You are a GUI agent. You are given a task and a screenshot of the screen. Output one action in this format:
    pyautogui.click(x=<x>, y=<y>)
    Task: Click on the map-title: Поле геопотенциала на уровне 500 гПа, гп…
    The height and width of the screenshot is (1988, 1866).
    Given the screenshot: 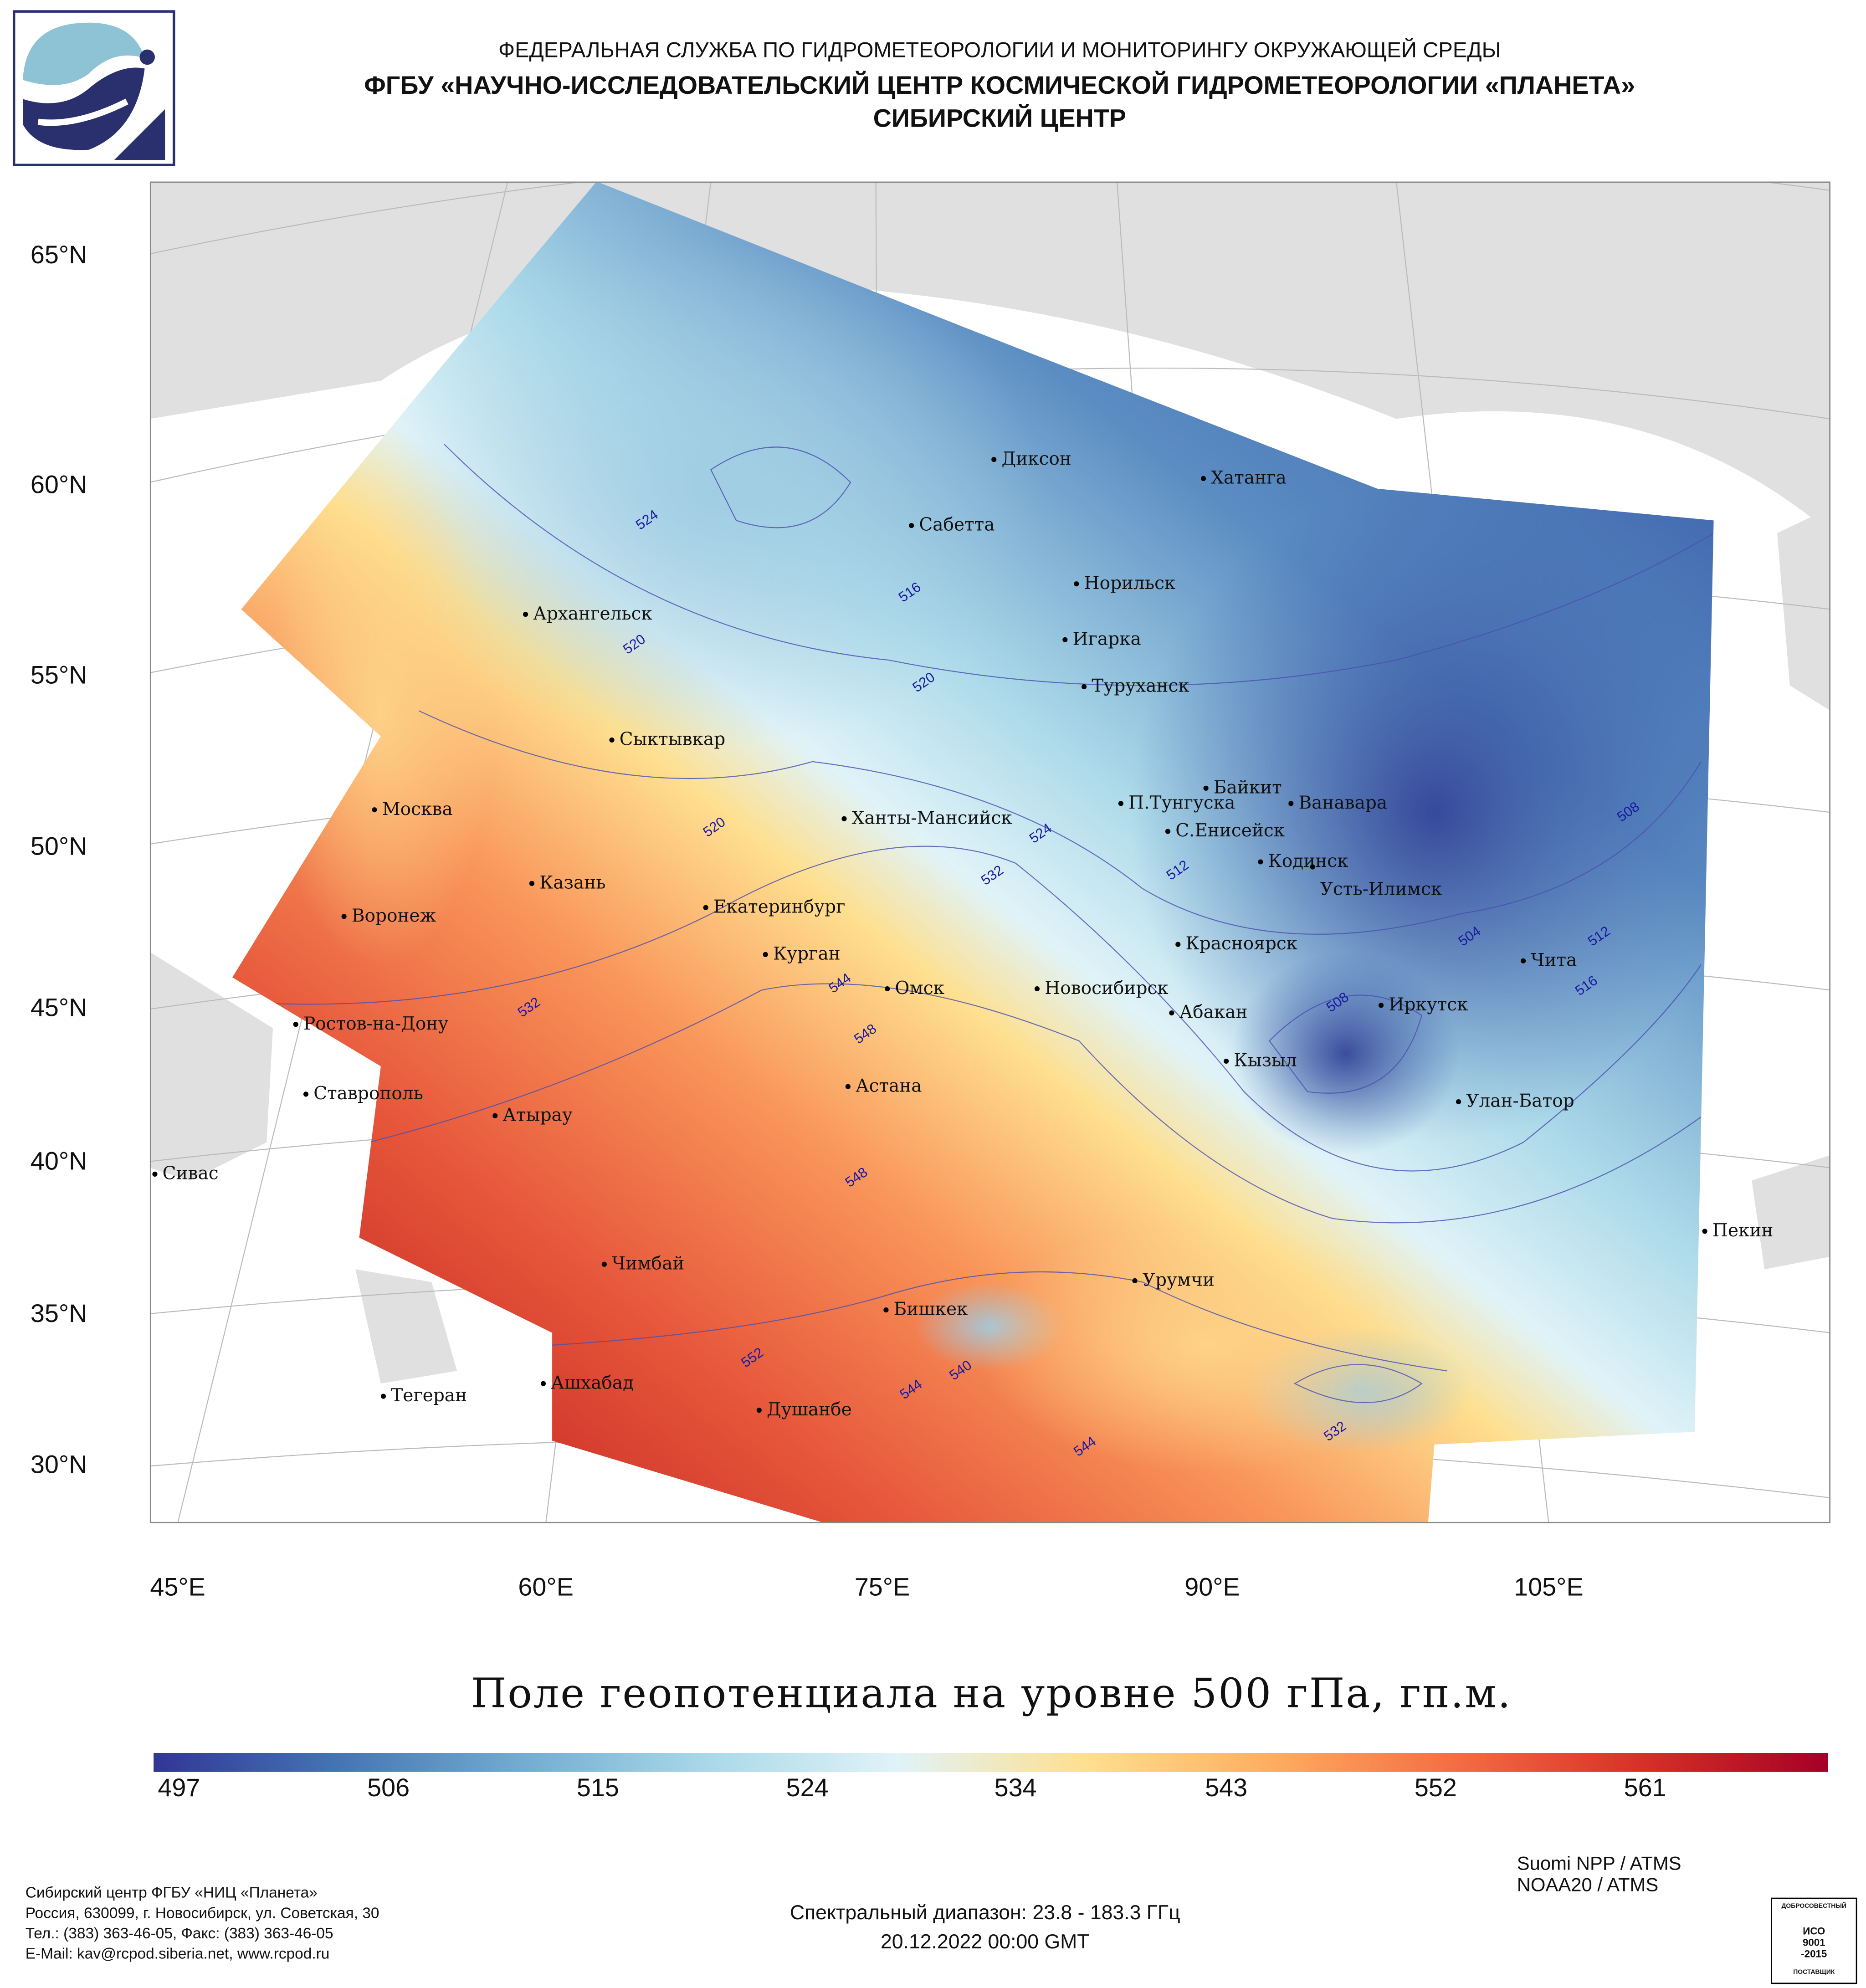 What is the action you would take?
    pyautogui.click(x=991, y=1693)
    